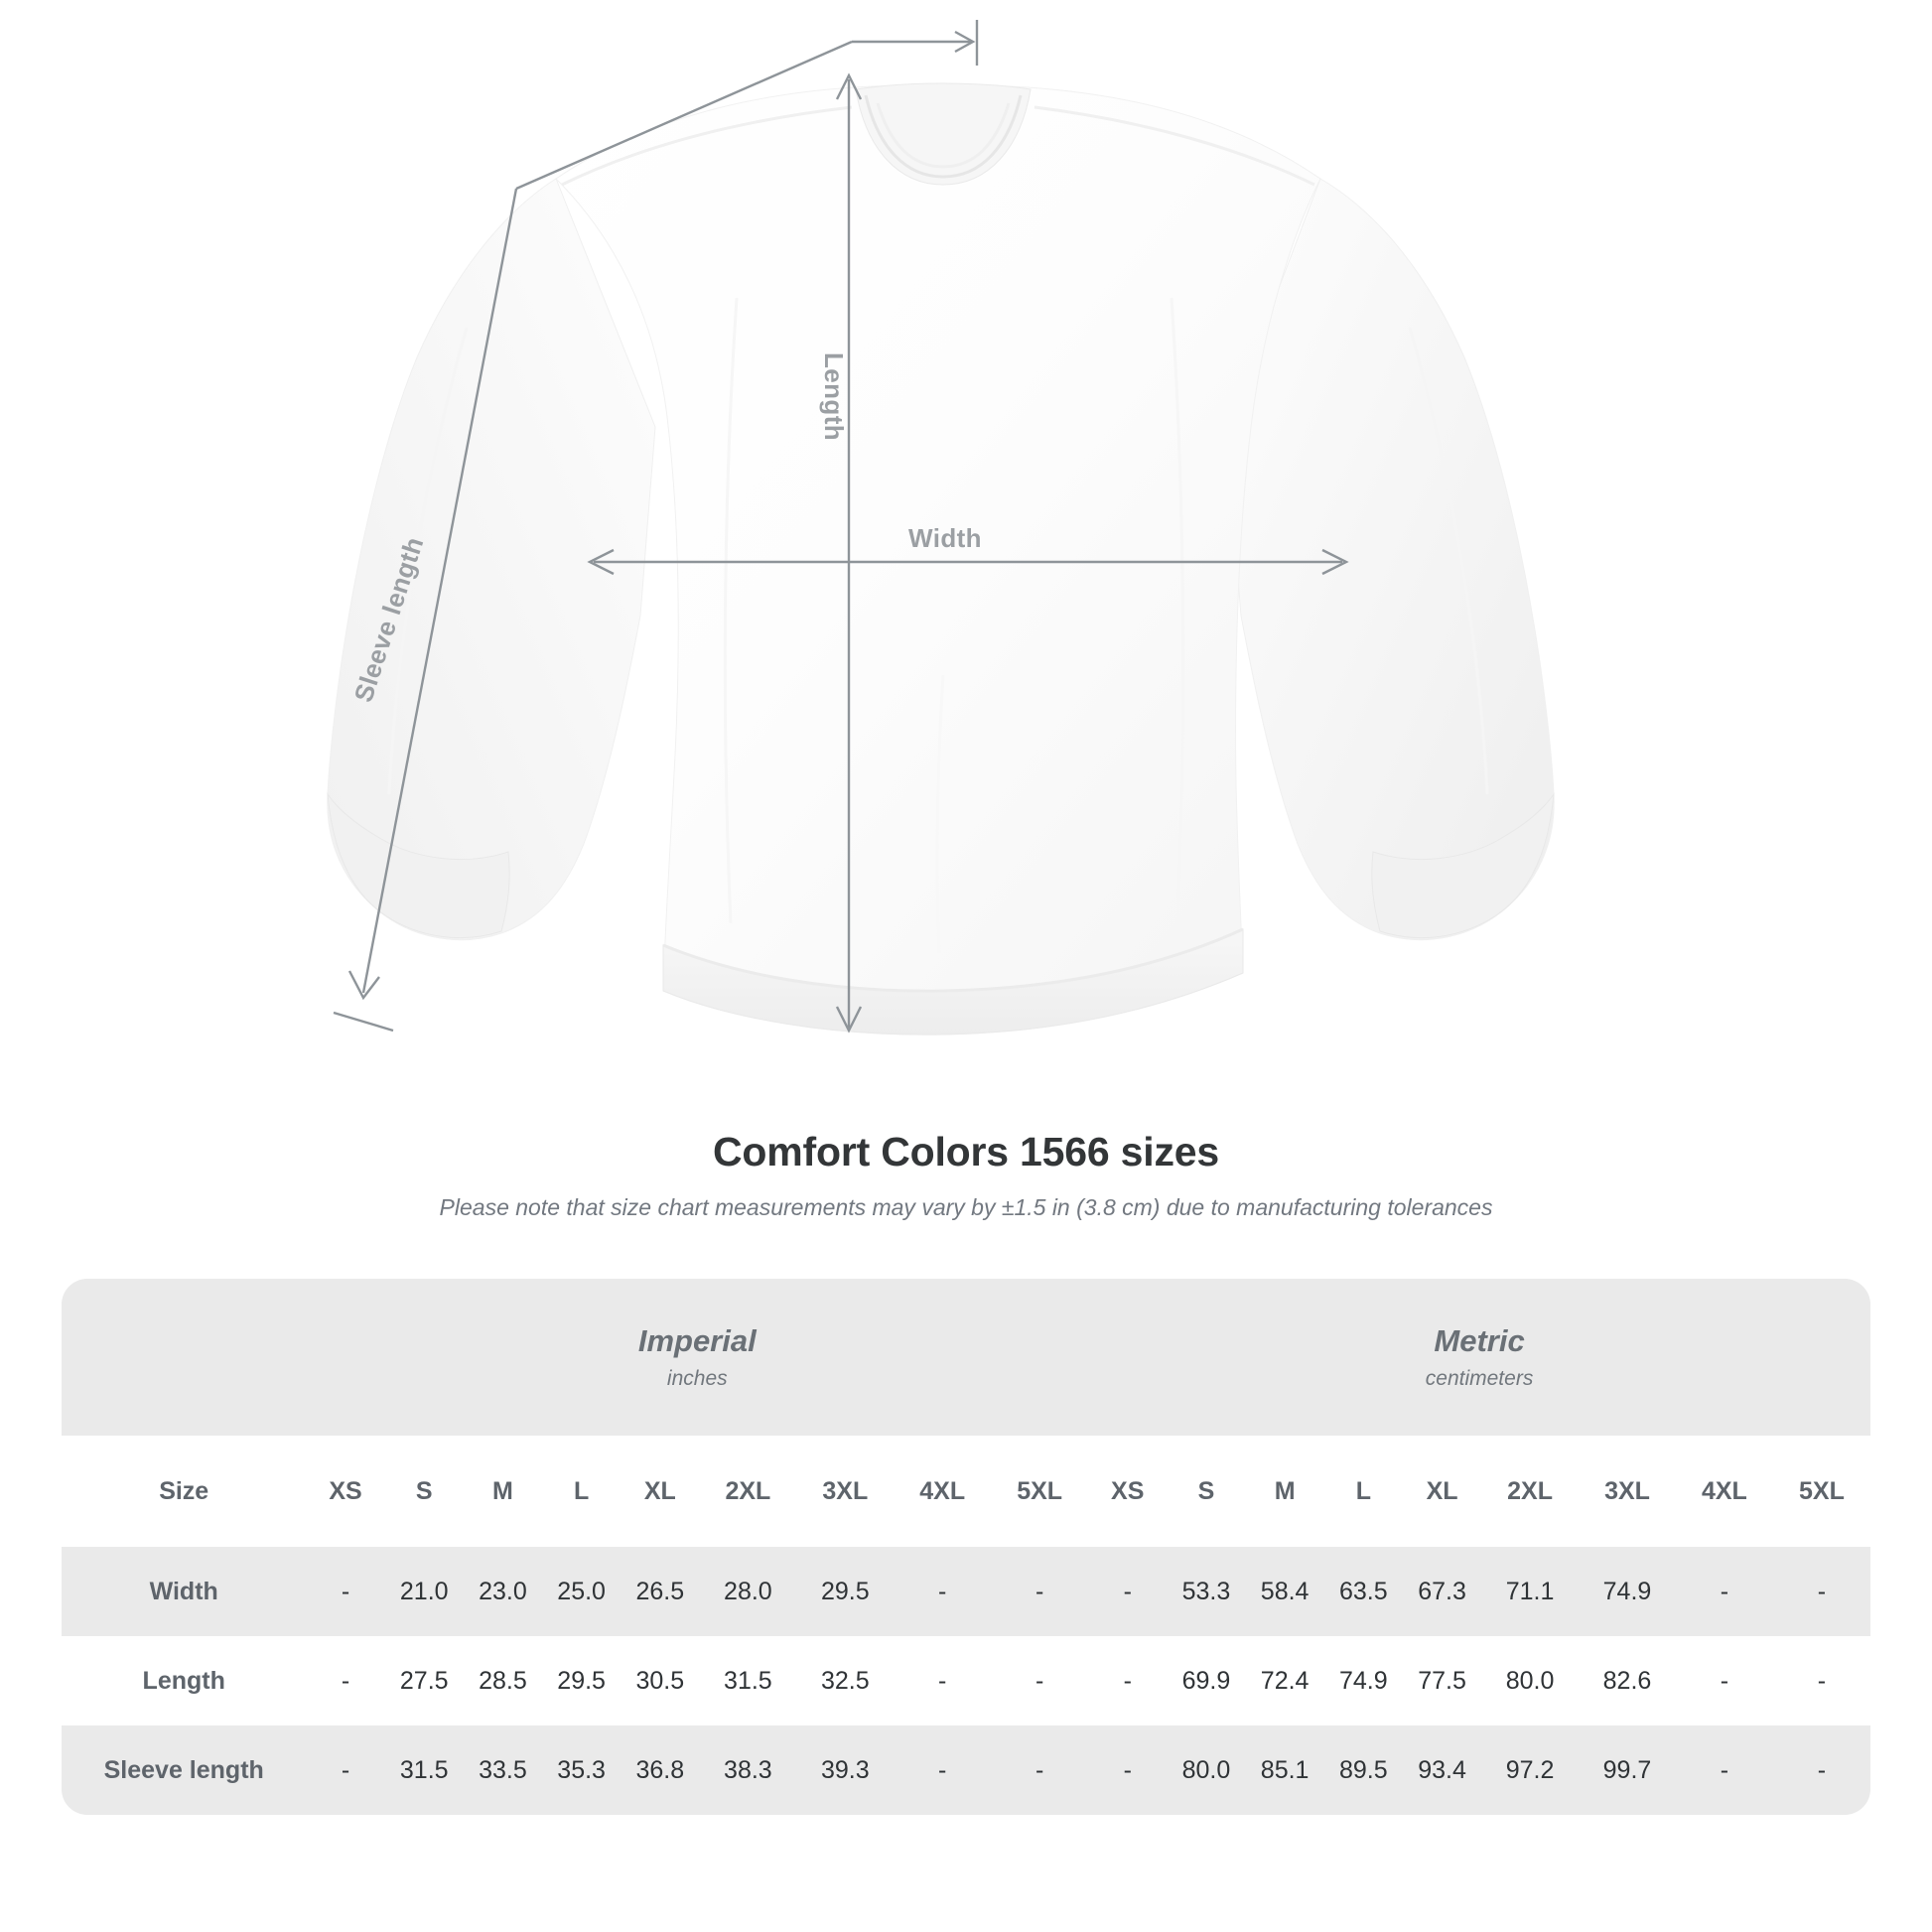 The height and width of the screenshot is (1932, 1932). What do you see at coordinates (424, 1680) in the screenshot?
I see `cell-length-imperial-s: 27.5` at bounding box center [424, 1680].